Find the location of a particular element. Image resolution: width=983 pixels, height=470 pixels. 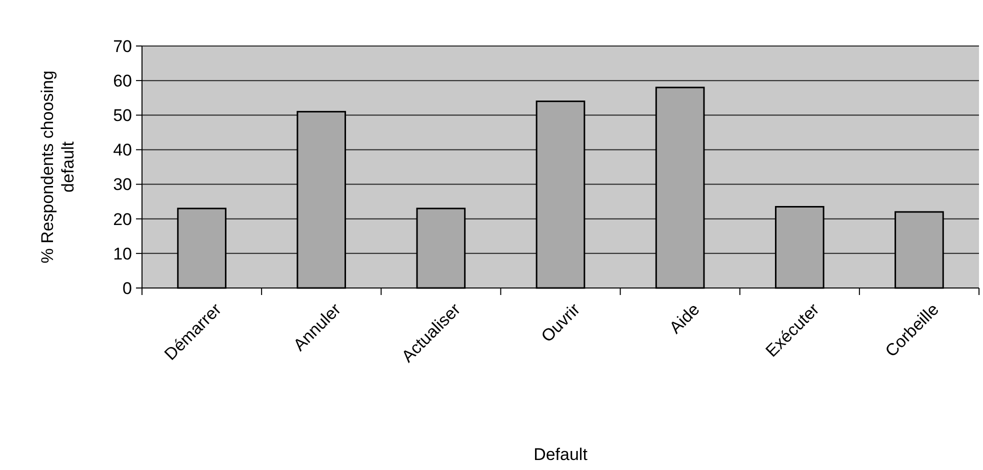

y-tick-label: 20 is located at coordinates (122, 219).